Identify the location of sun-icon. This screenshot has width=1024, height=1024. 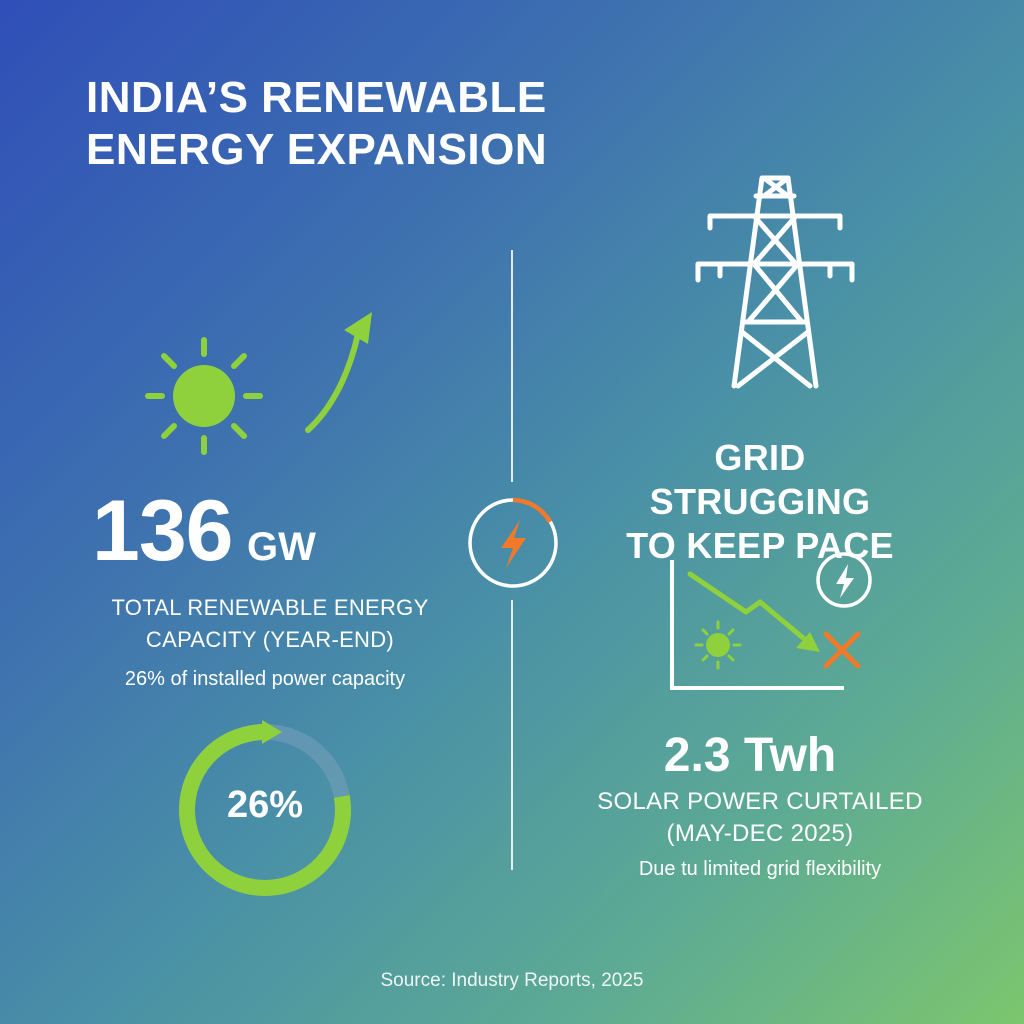
(204, 396).